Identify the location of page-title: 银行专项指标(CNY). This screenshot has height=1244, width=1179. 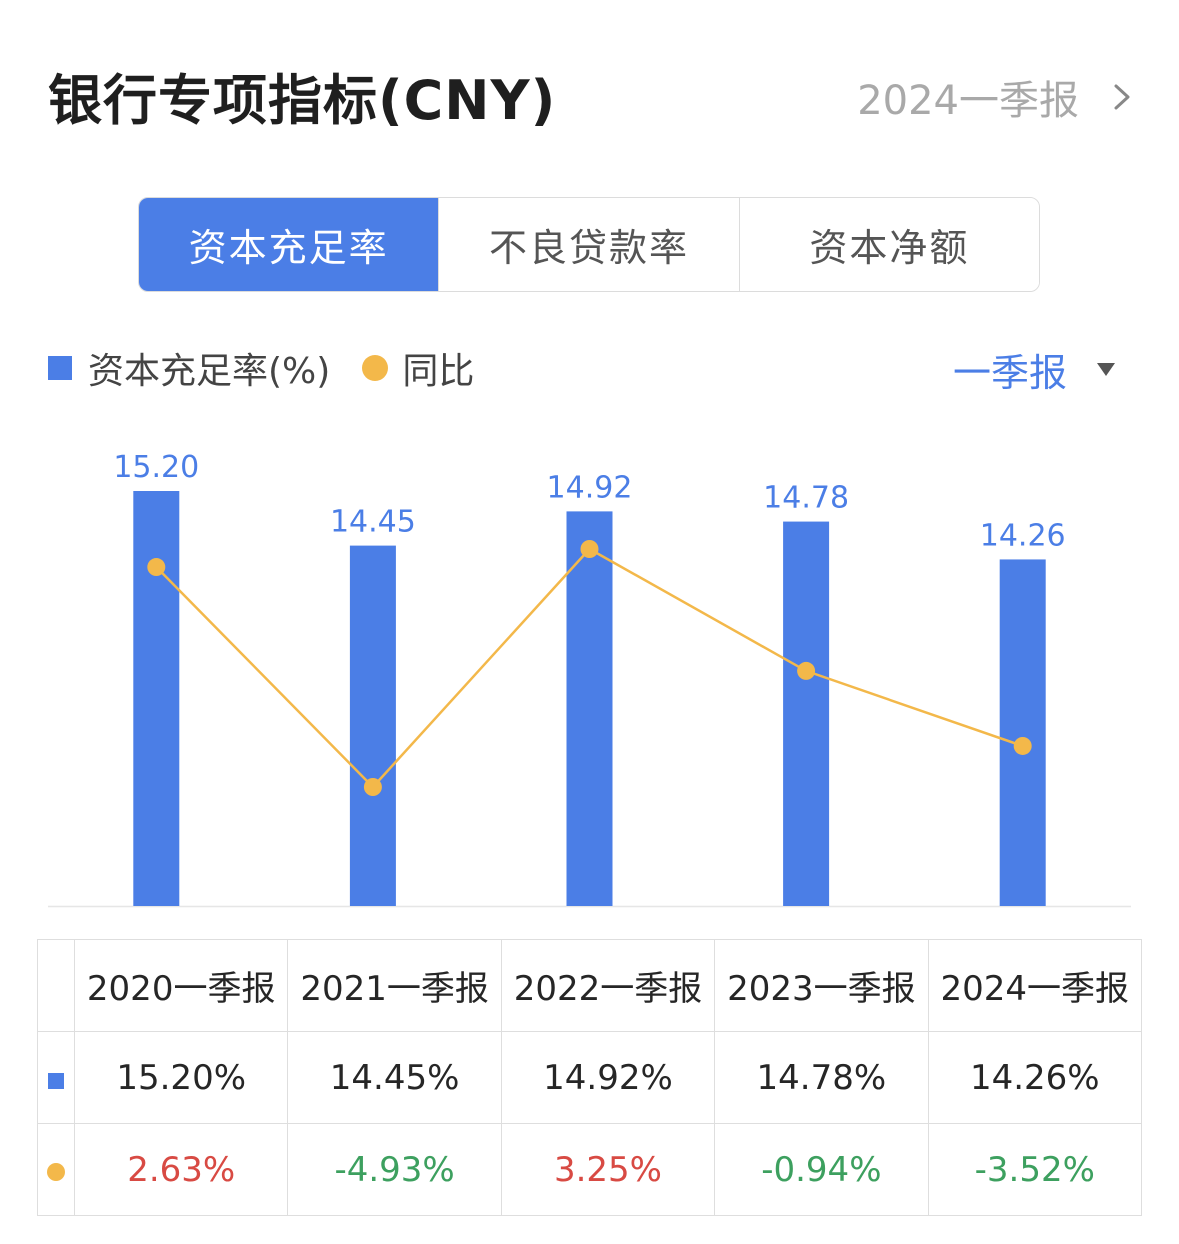
(302, 100).